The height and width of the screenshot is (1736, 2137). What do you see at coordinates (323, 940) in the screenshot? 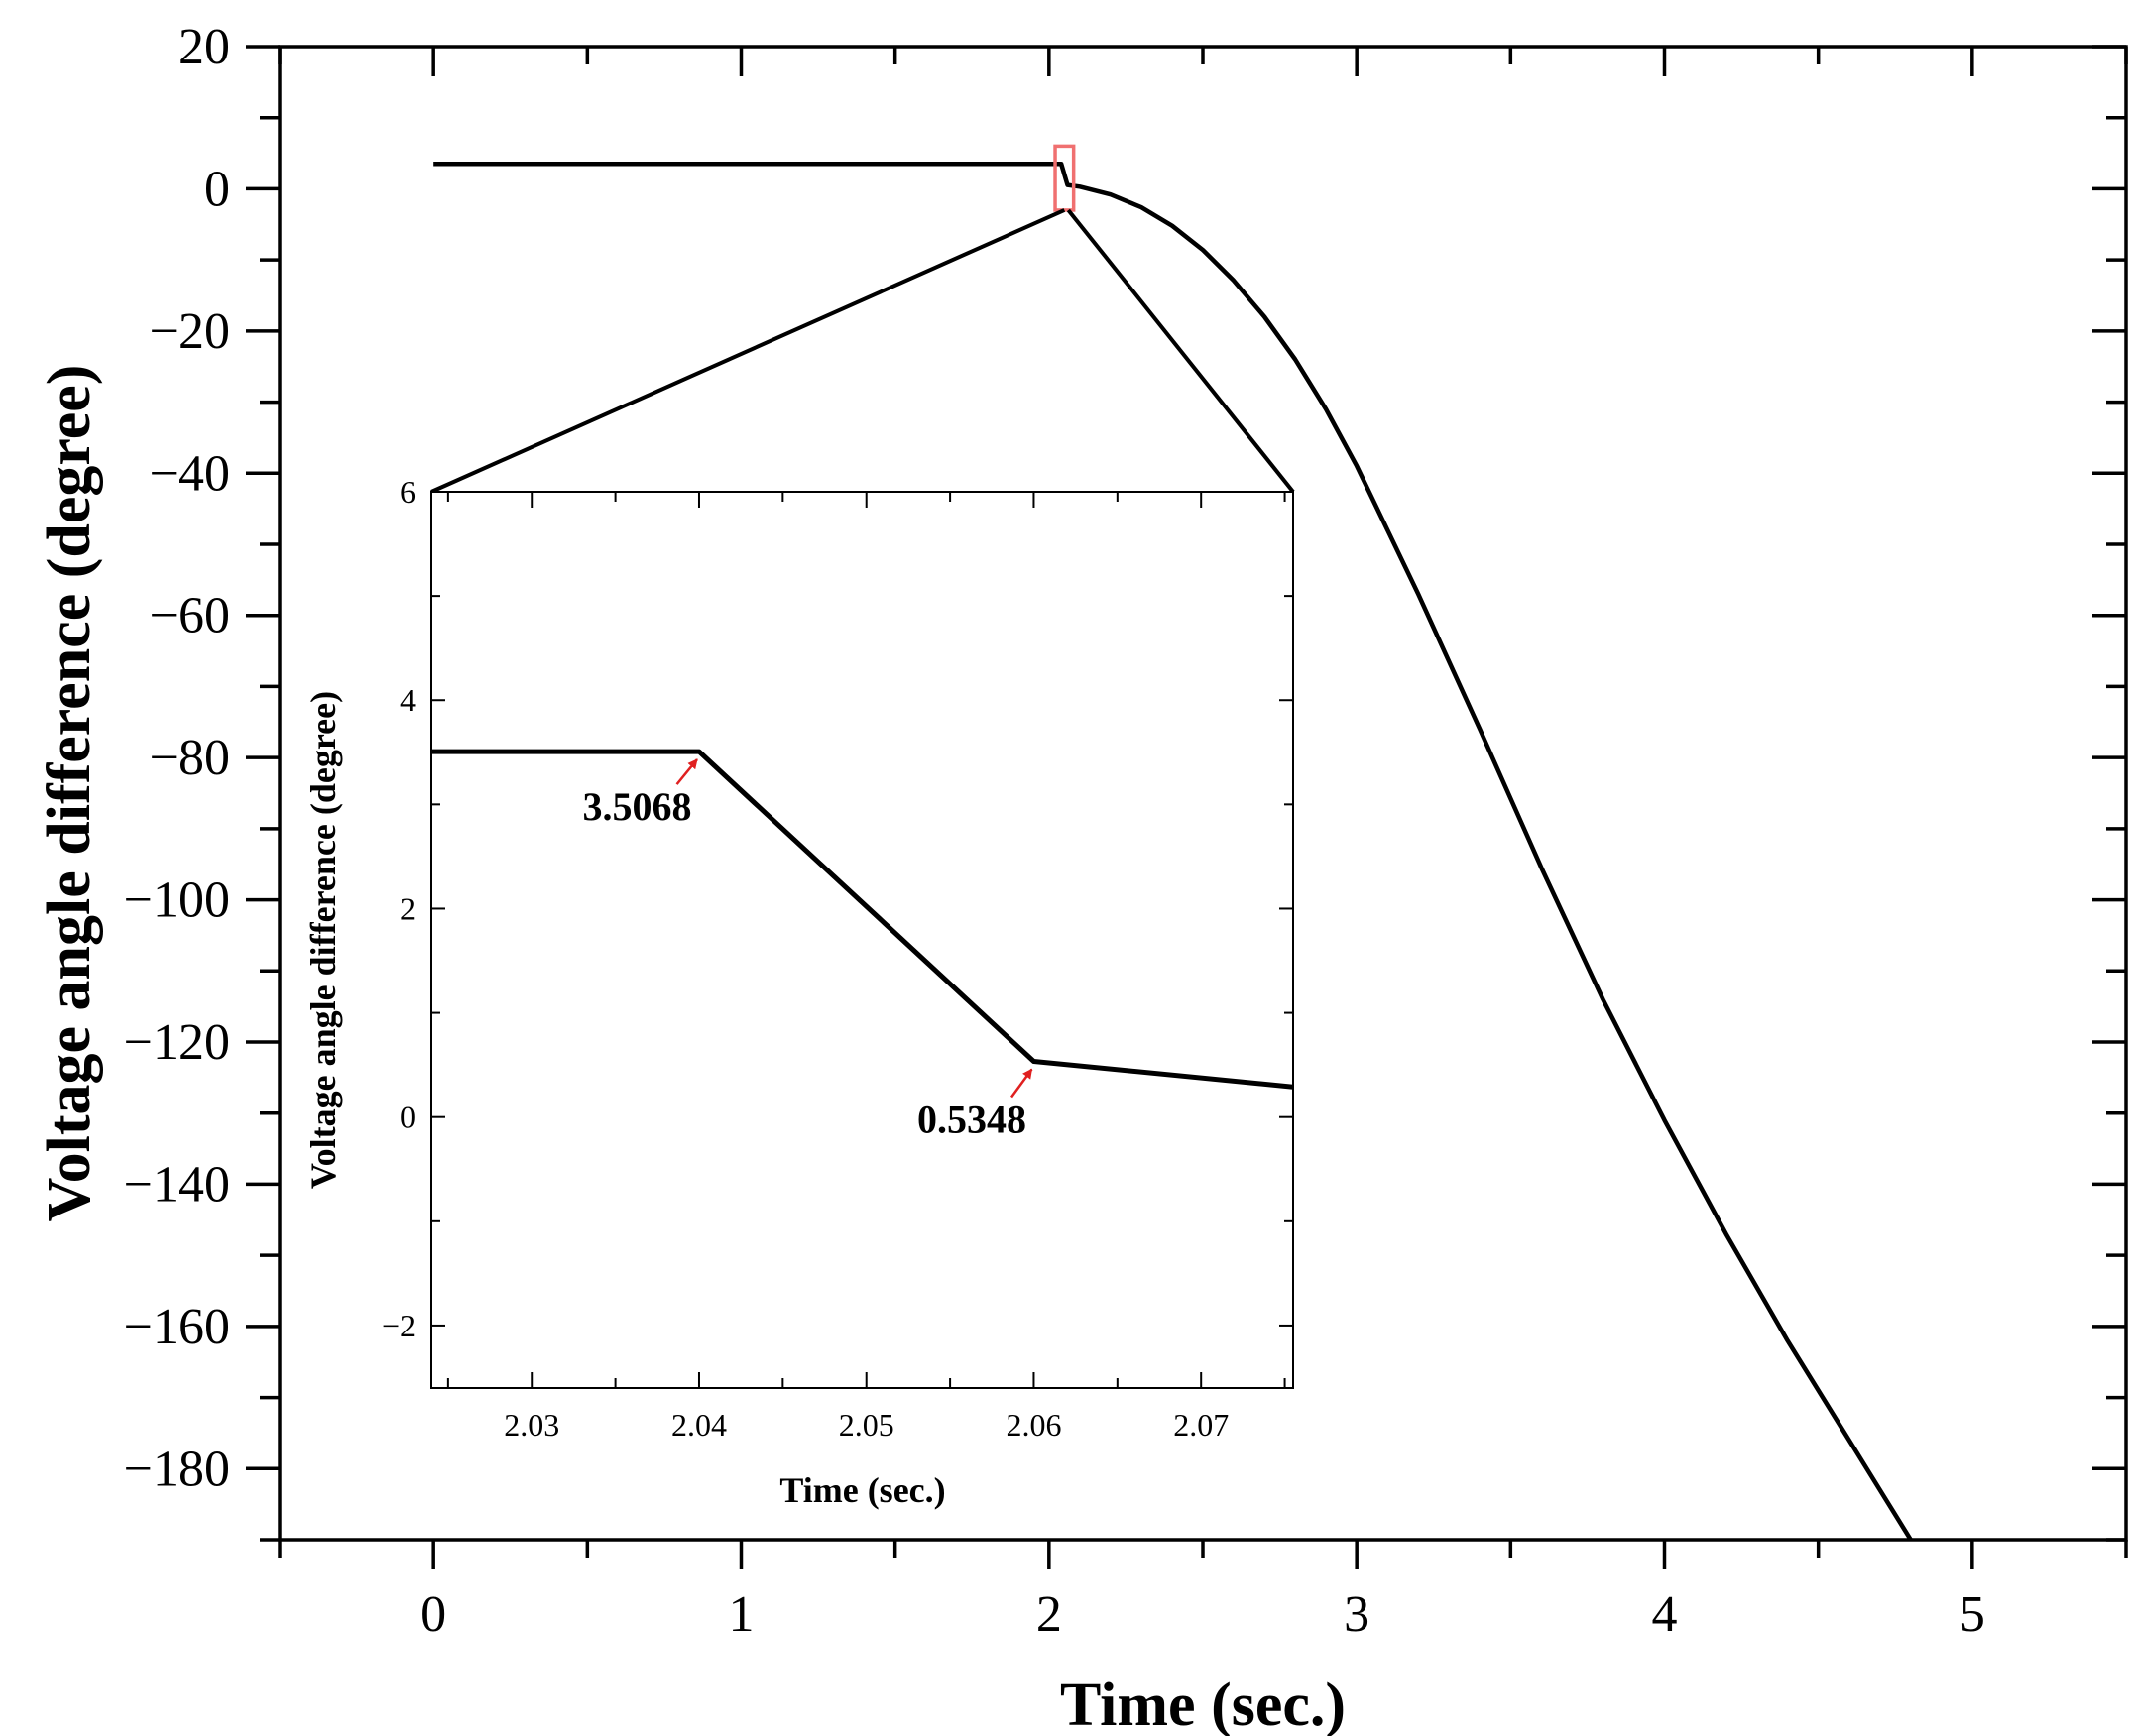
I see `inset-y-axis-label: Voltage angle difference (degree)` at bounding box center [323, 940].